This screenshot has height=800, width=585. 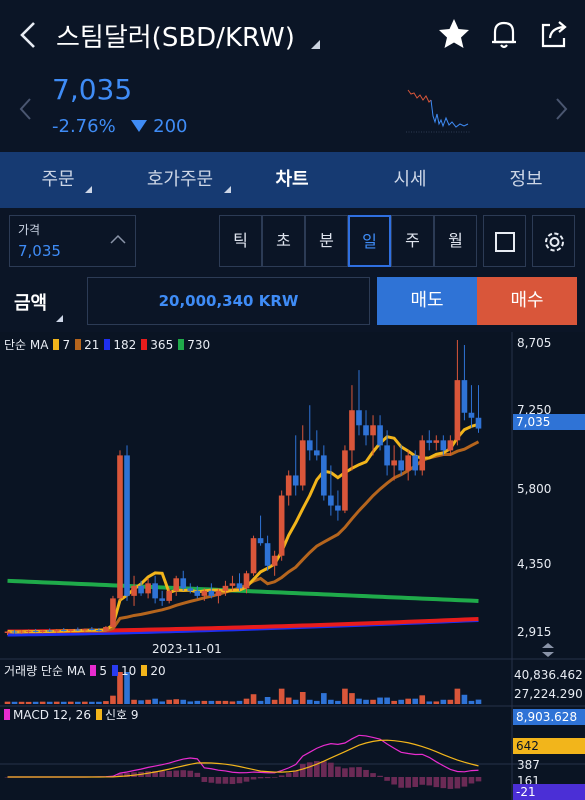 What do you see at coordinates (228, 301) in the screenshot?
I see `amount-input: 20,000,340 KRW` at bounding box center [228, 301].